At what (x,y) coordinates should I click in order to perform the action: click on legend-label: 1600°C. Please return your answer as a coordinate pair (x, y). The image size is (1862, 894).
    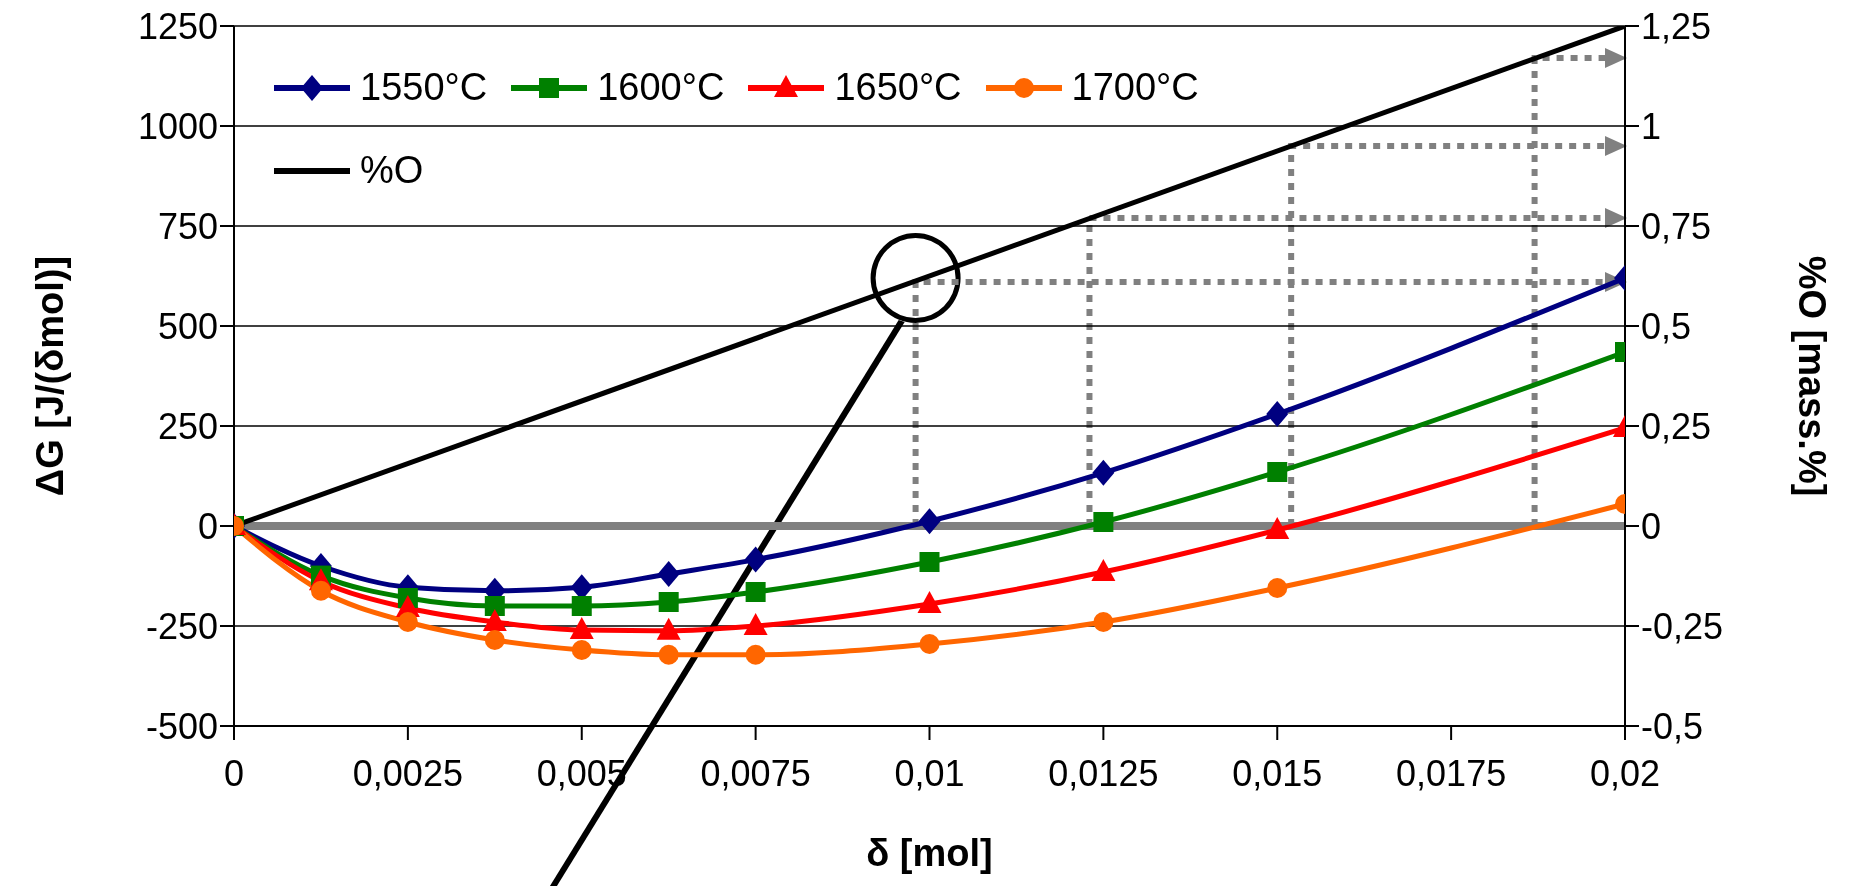
    Looking at the image, I should click on (661, 87).